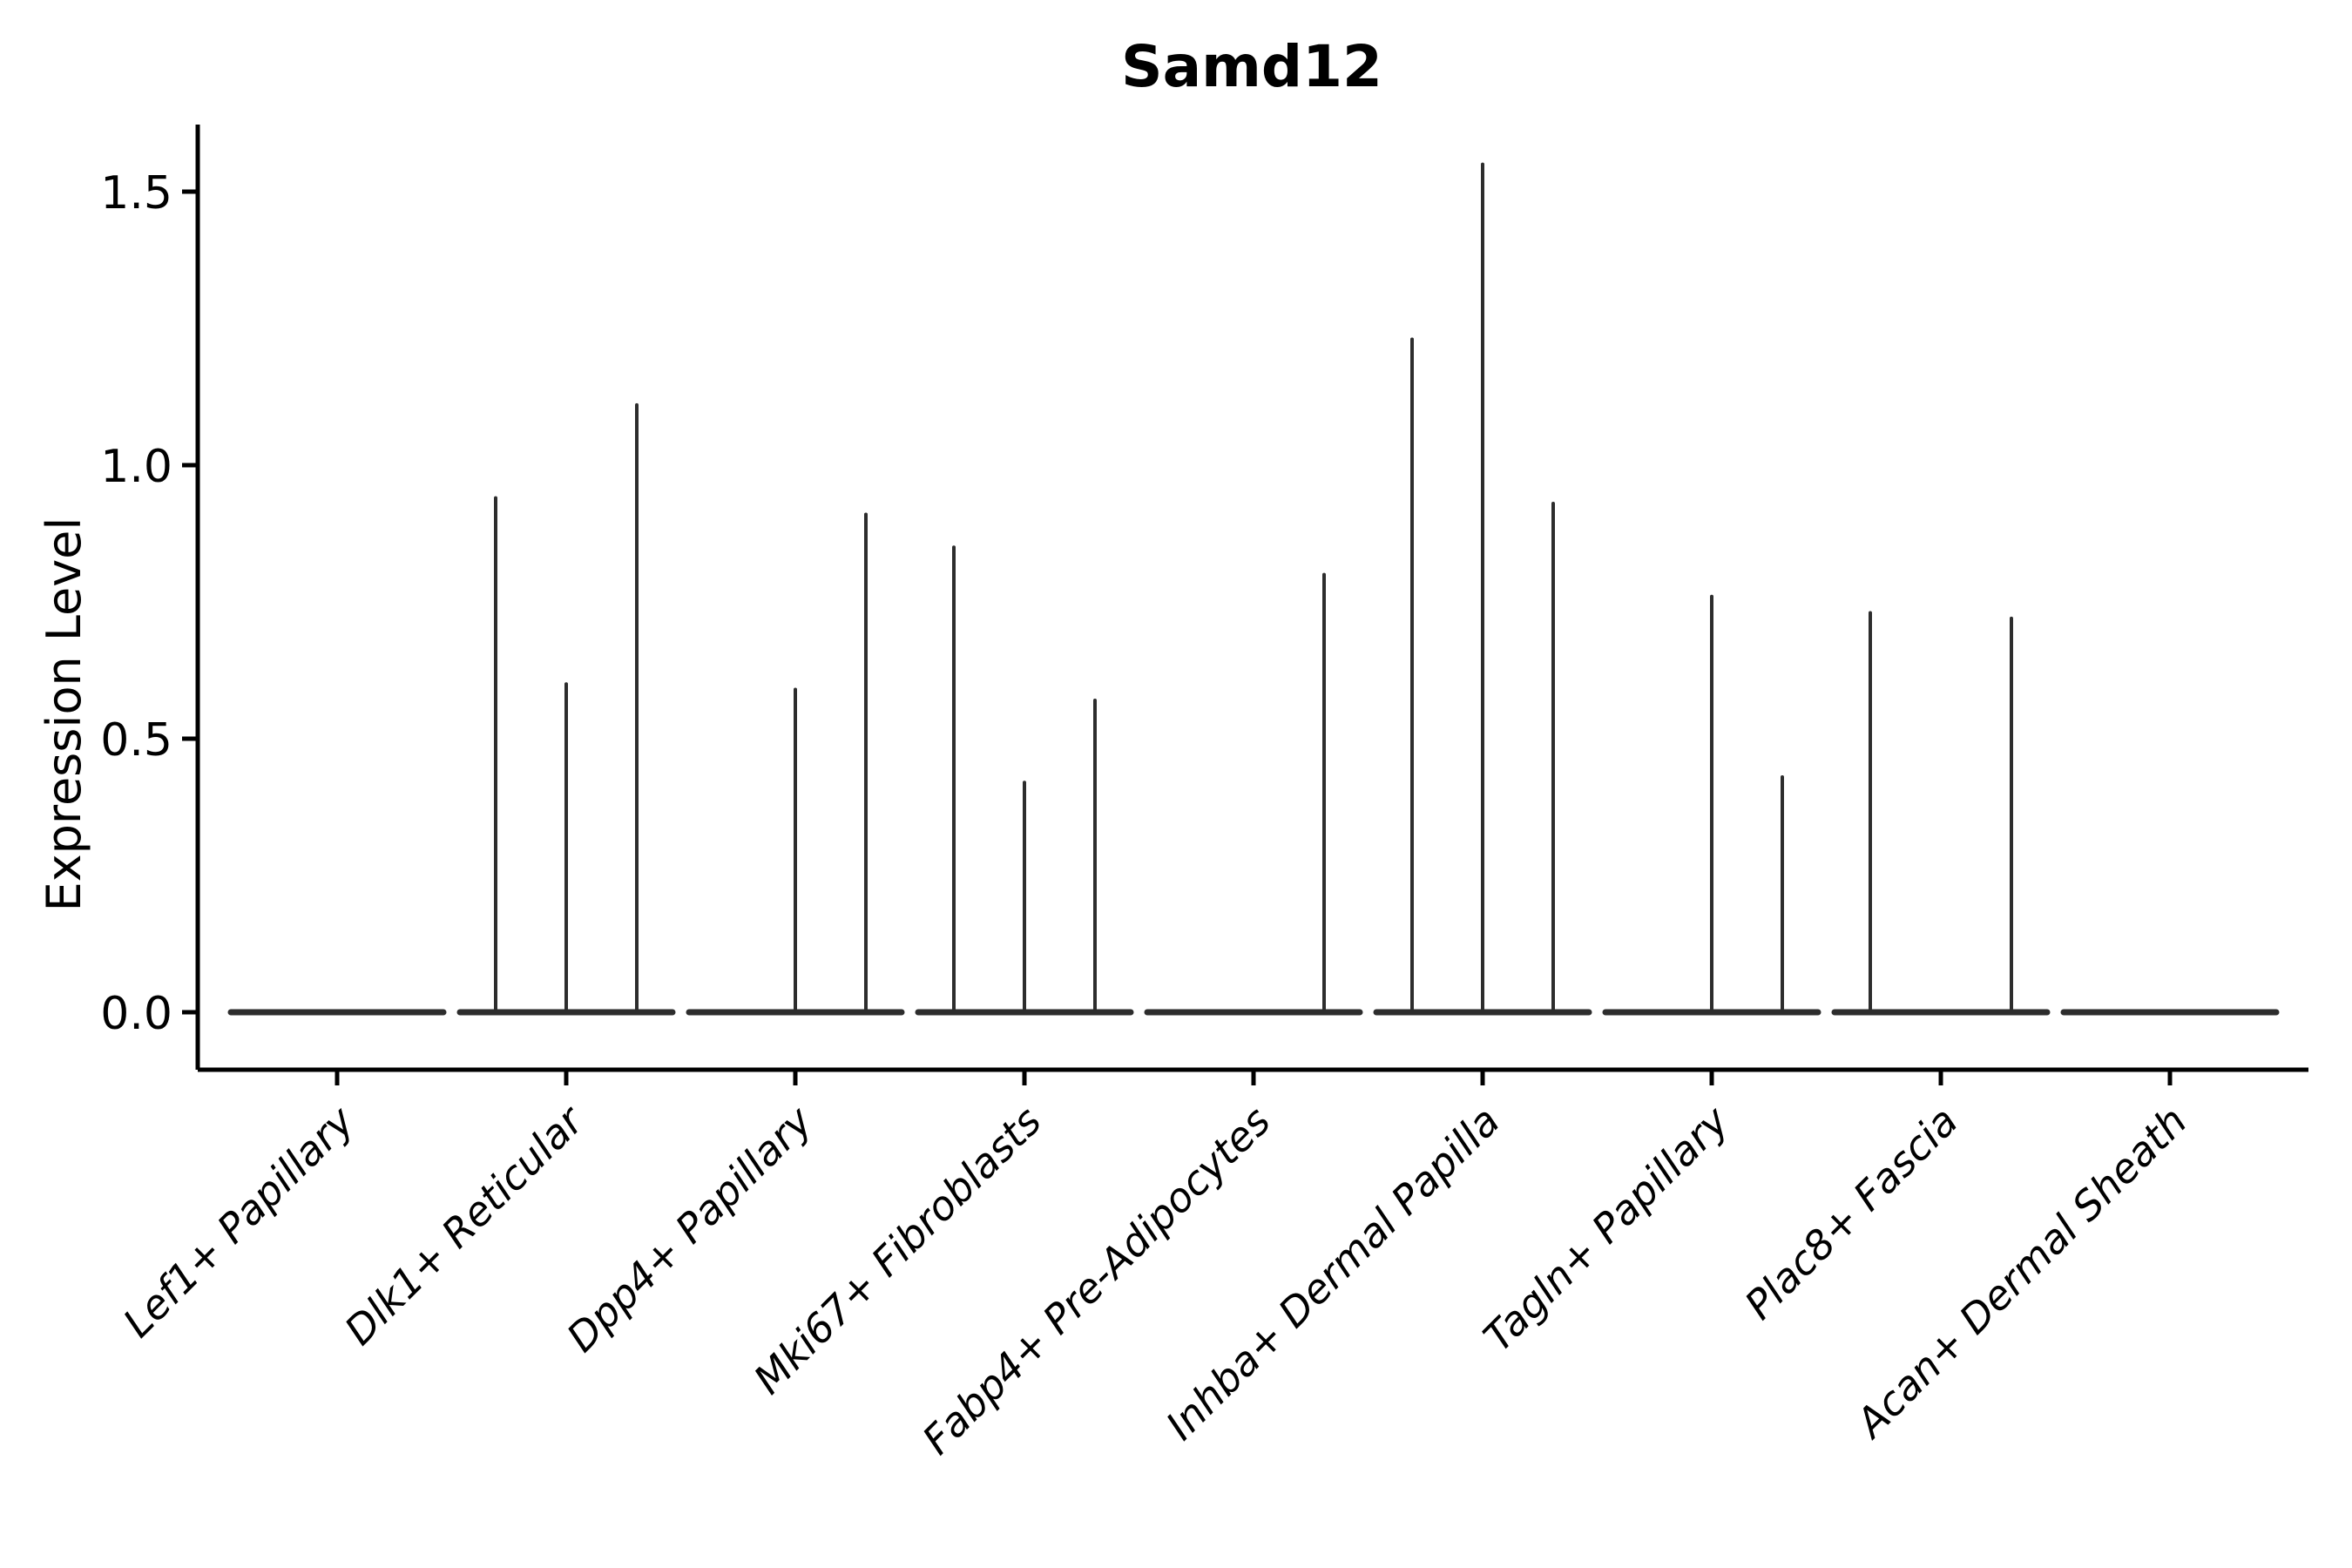 This screenshot has width=2352, height=1568. Describe the element at coordinates (689, 1229) in the screenshot. I see `x-category-label: Dpp4+ Papillary` at that location.